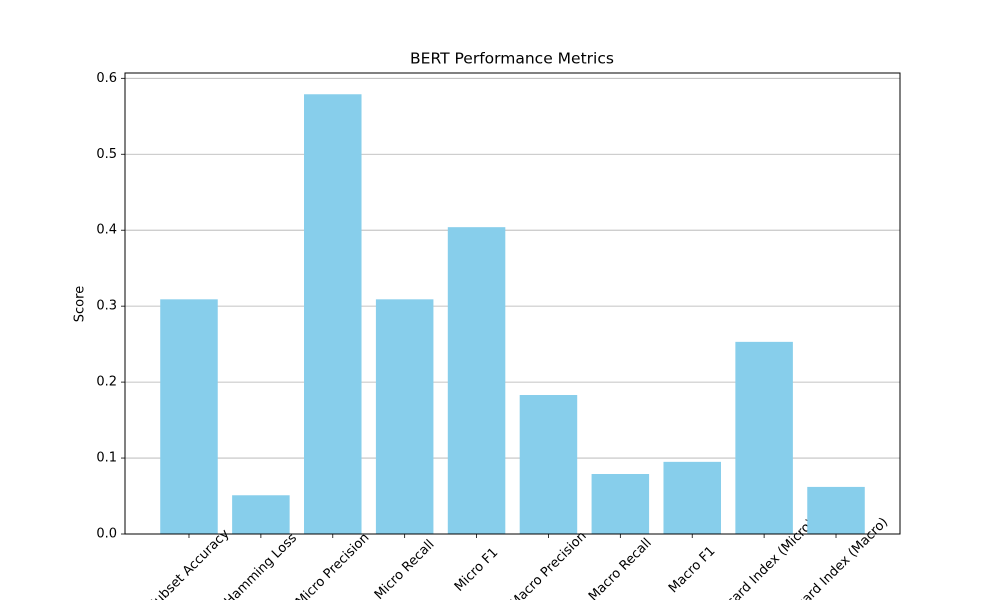 This screenshot has width=1000, height=600. Describe the element at coordinates (548, 564) in the screenshot. I see `x-tick-label: Macro Precision` at that location.